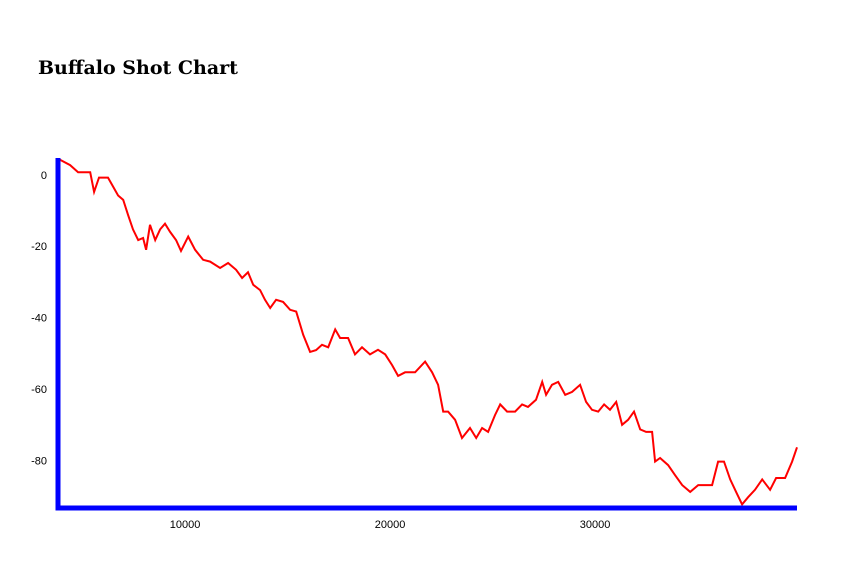  What do you see at coordinates (39, 461) in the screenshot?
I see `y-tick-label: -80` at bounding box center [39, 461].